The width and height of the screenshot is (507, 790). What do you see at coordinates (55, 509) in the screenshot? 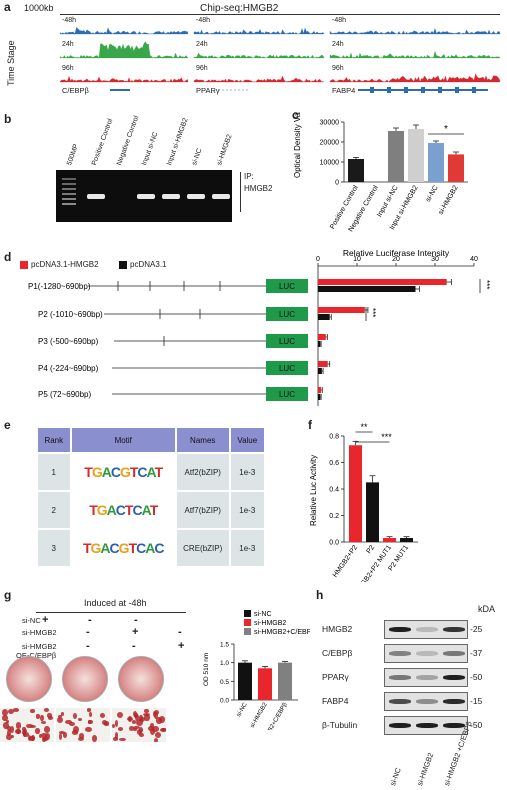
I see `motif-rank: 2` at bounding box center [55, 509].